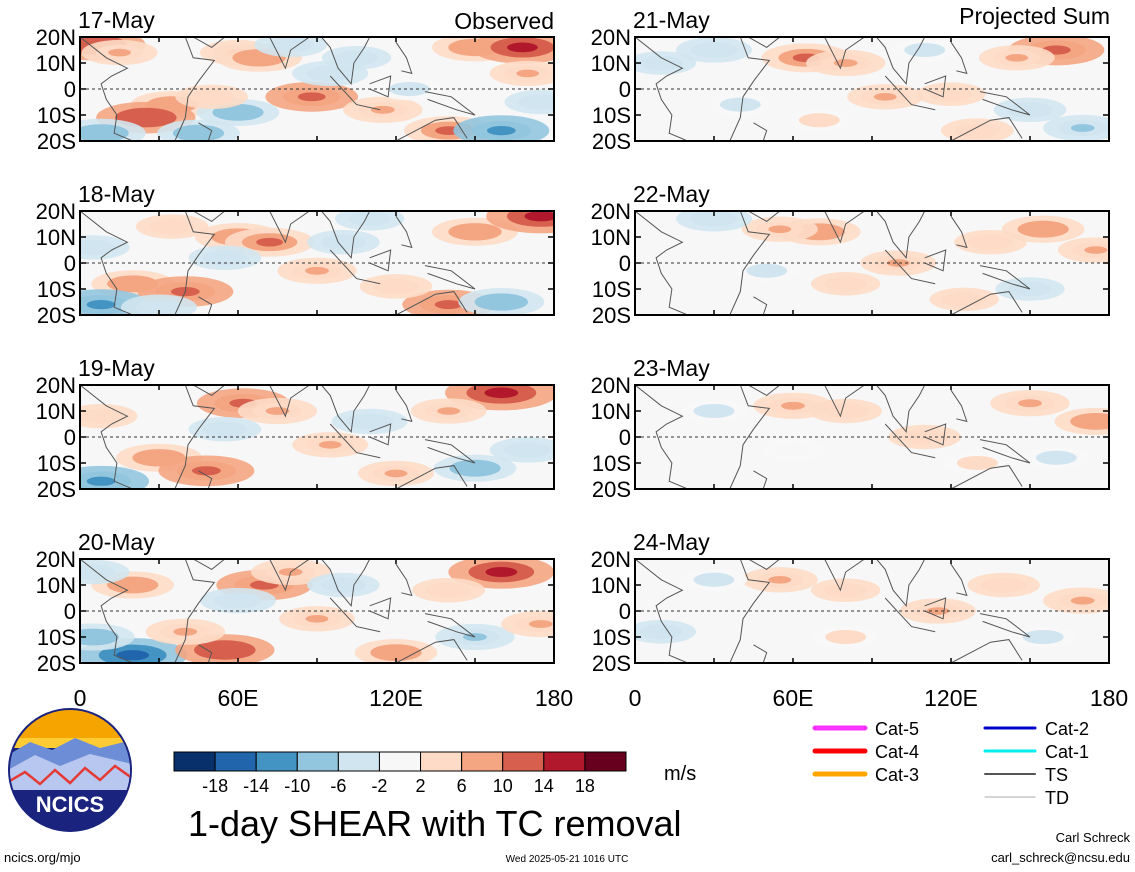 This screenshot has width=1135, height=872. I want to click on panel-date-label: 24-May, so click(671, 542).